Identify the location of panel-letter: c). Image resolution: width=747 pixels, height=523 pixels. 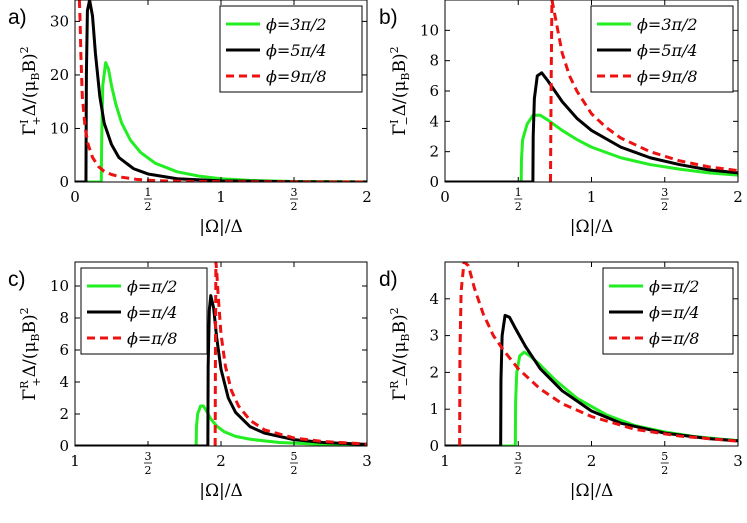
(17, 279).